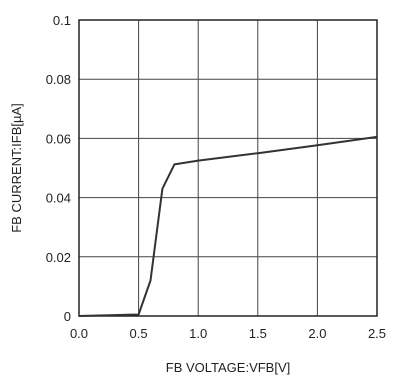  I want to click on x-tick-label: 0.5, so click(139, 333).